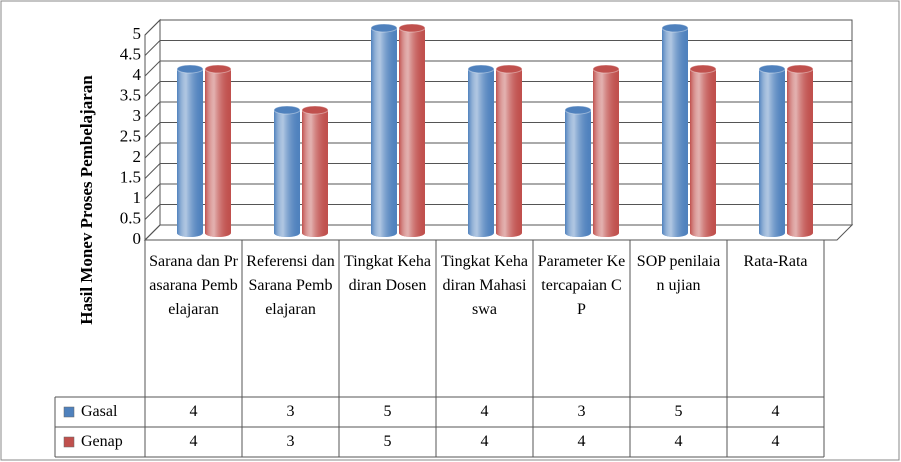 The image size is (901, 462). What do you see at coordinates (137, 197) in the screenshot?
I see `y-tick-label: 1` at bounding box center [137, 197].